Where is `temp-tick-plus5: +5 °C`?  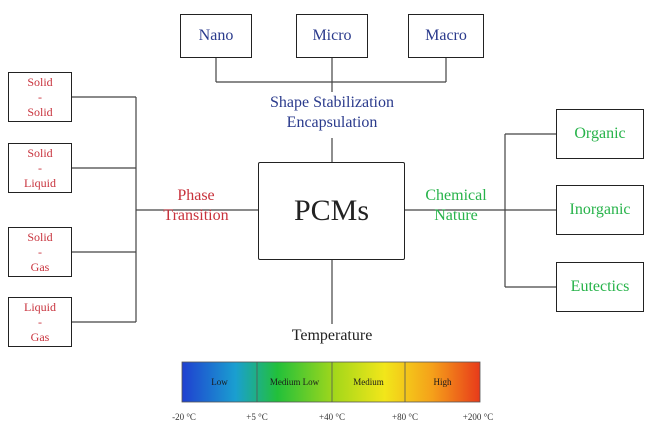
temp-tick-plus5: +5 °C is located at coordinates (257, 417).